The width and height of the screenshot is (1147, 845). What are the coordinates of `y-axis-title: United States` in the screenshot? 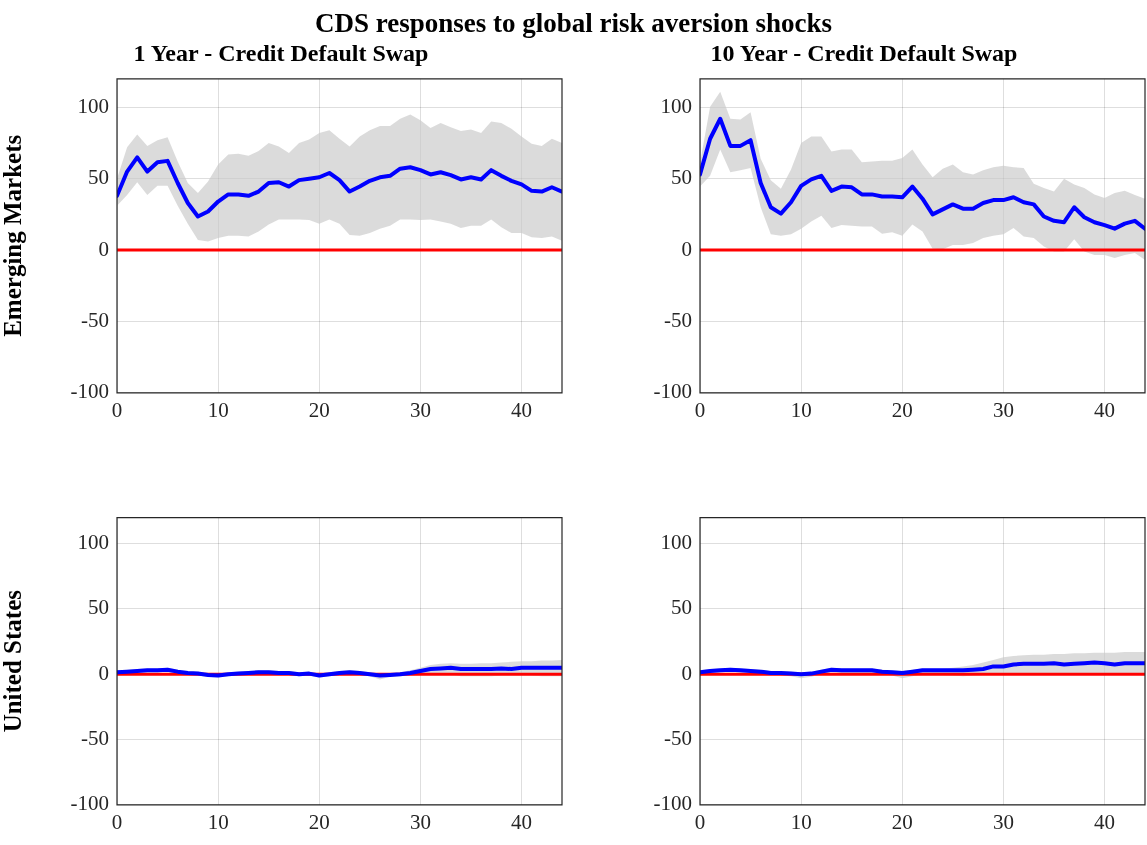 It's located at (13, 661).